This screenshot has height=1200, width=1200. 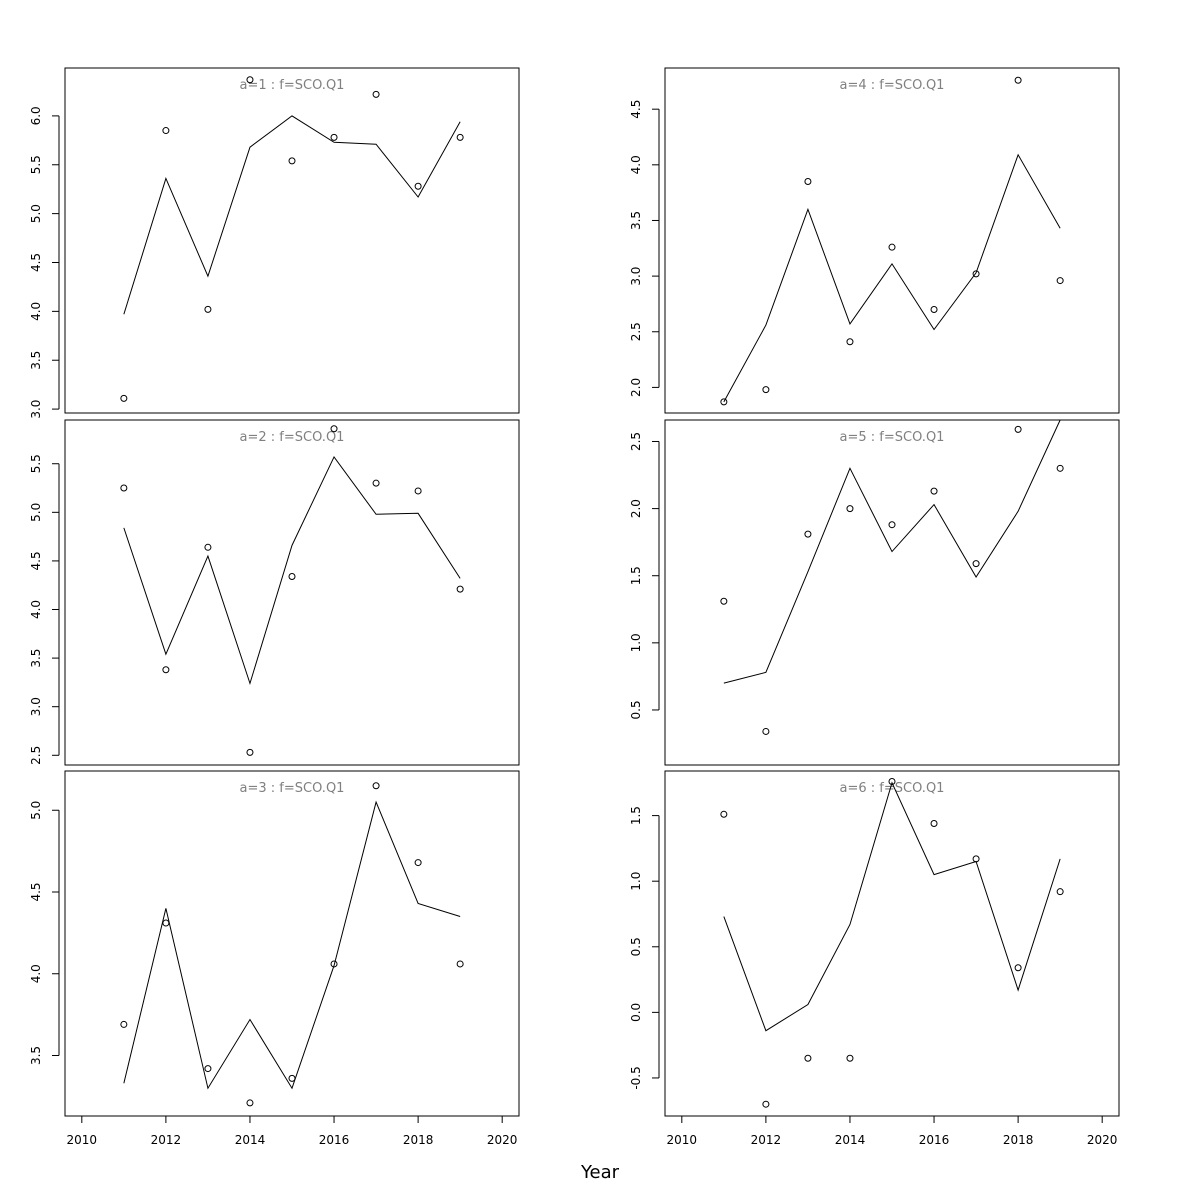 What do you see at coordinates (636, 1012) in the screenshot?
I see `y-tick-label: 0.0` at bounding box center [636, 1012].